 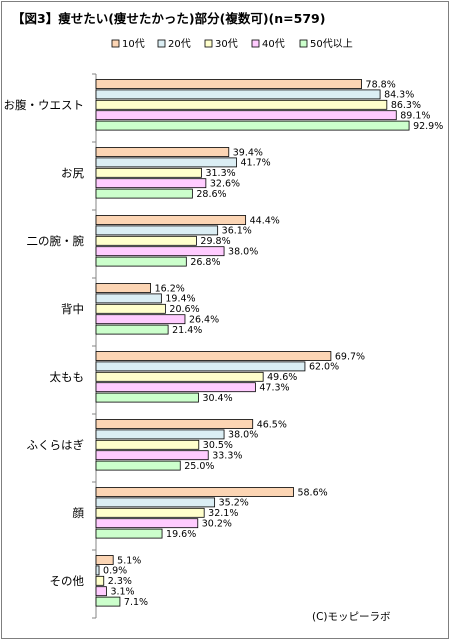 What do you see at coordinates (56, 241) in the screenshot?
I see `category-label: 二の腕・腕` at bounding box center [56, 241].